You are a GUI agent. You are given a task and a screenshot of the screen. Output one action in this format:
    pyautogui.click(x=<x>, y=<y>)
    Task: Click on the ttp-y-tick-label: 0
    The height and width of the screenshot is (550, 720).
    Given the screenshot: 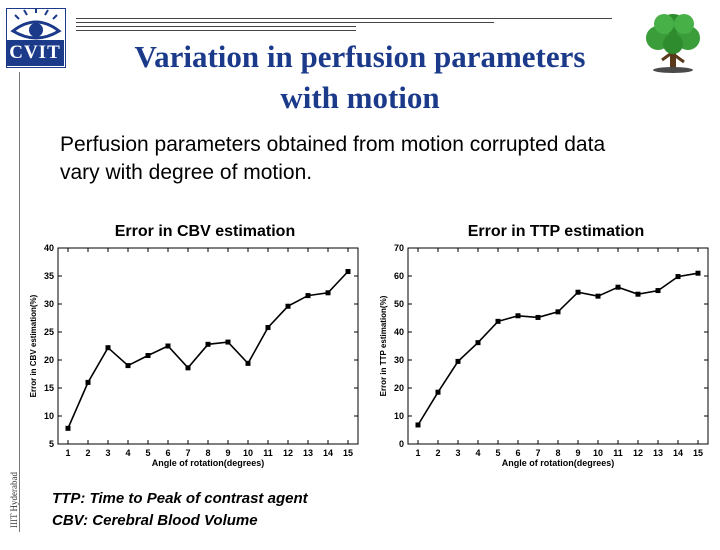 What is the action you would take?
    pyautogui.click(x=401, y=444)
    